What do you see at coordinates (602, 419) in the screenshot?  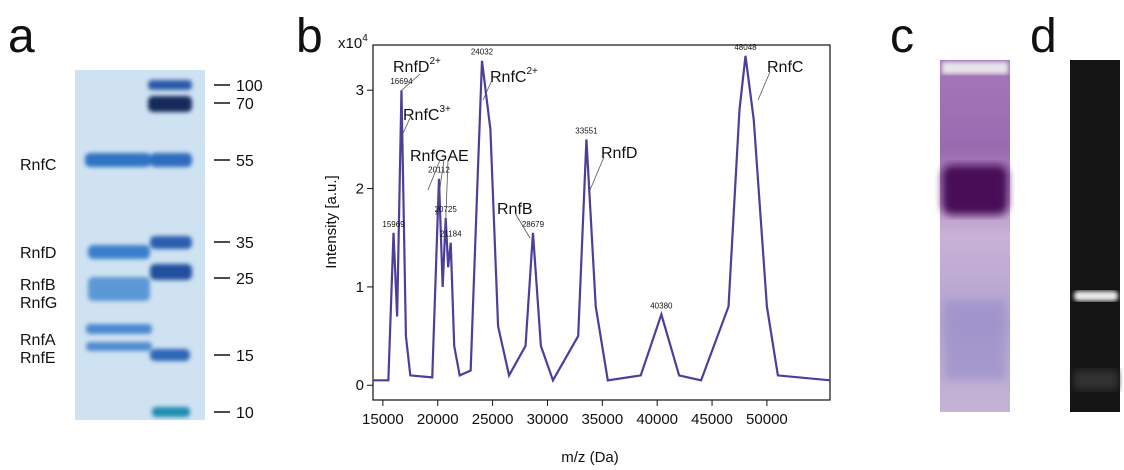 I see `x-tick-label: 35000` at bounding box center [602, 419].